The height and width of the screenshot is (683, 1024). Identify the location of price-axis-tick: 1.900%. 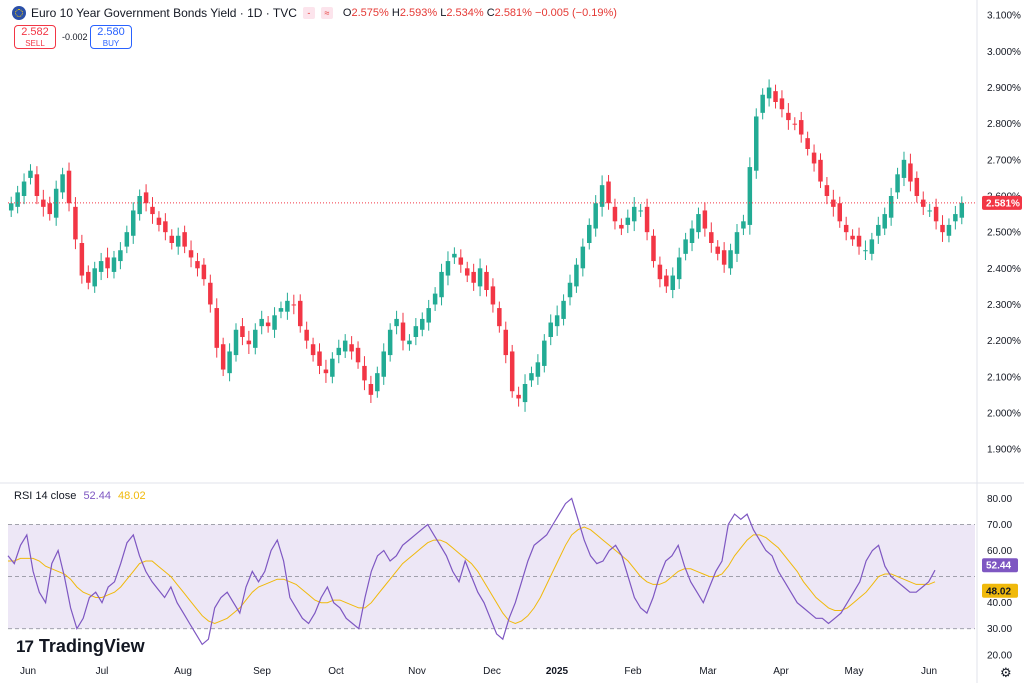
(1004, 450).